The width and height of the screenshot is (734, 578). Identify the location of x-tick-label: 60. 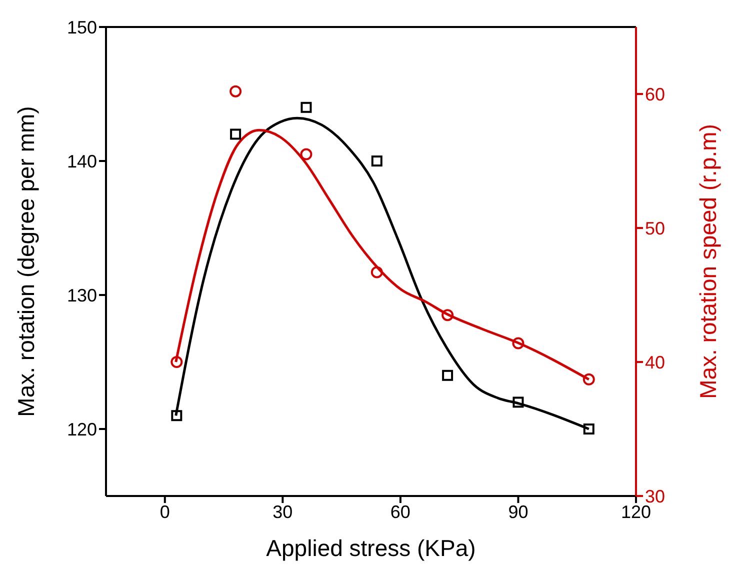
(400, 512).